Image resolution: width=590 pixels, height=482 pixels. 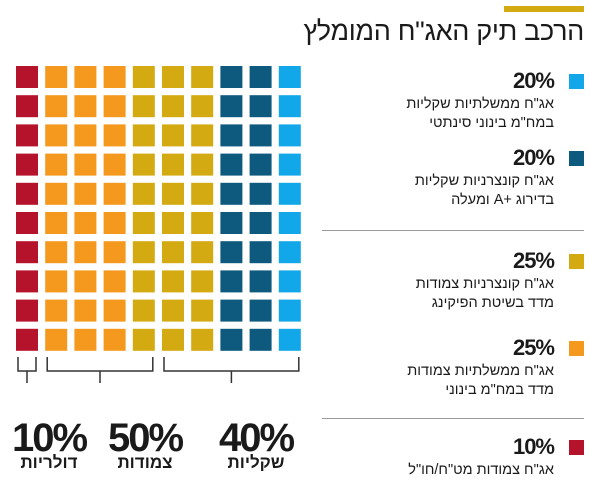 I want to click on legend-desc: אג"ח ממשלתיות צמודות מדד במח"מ בינוני, so click(x=454, y=381).